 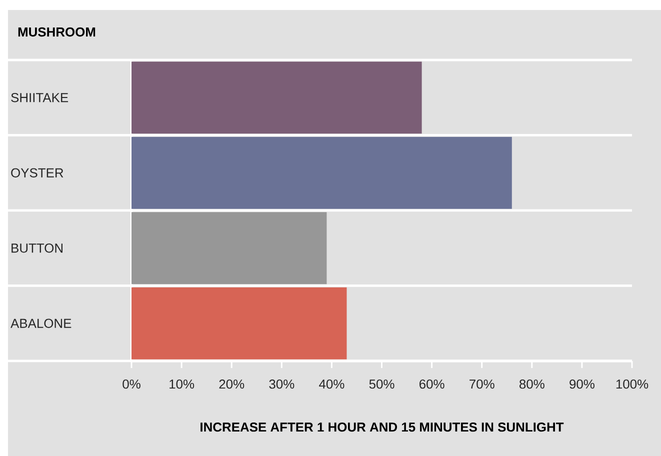 What do you see at coordinates (231, 384) in the screenshot?
I see `x-tick-label: 20%` at bounding box center [231, 384].